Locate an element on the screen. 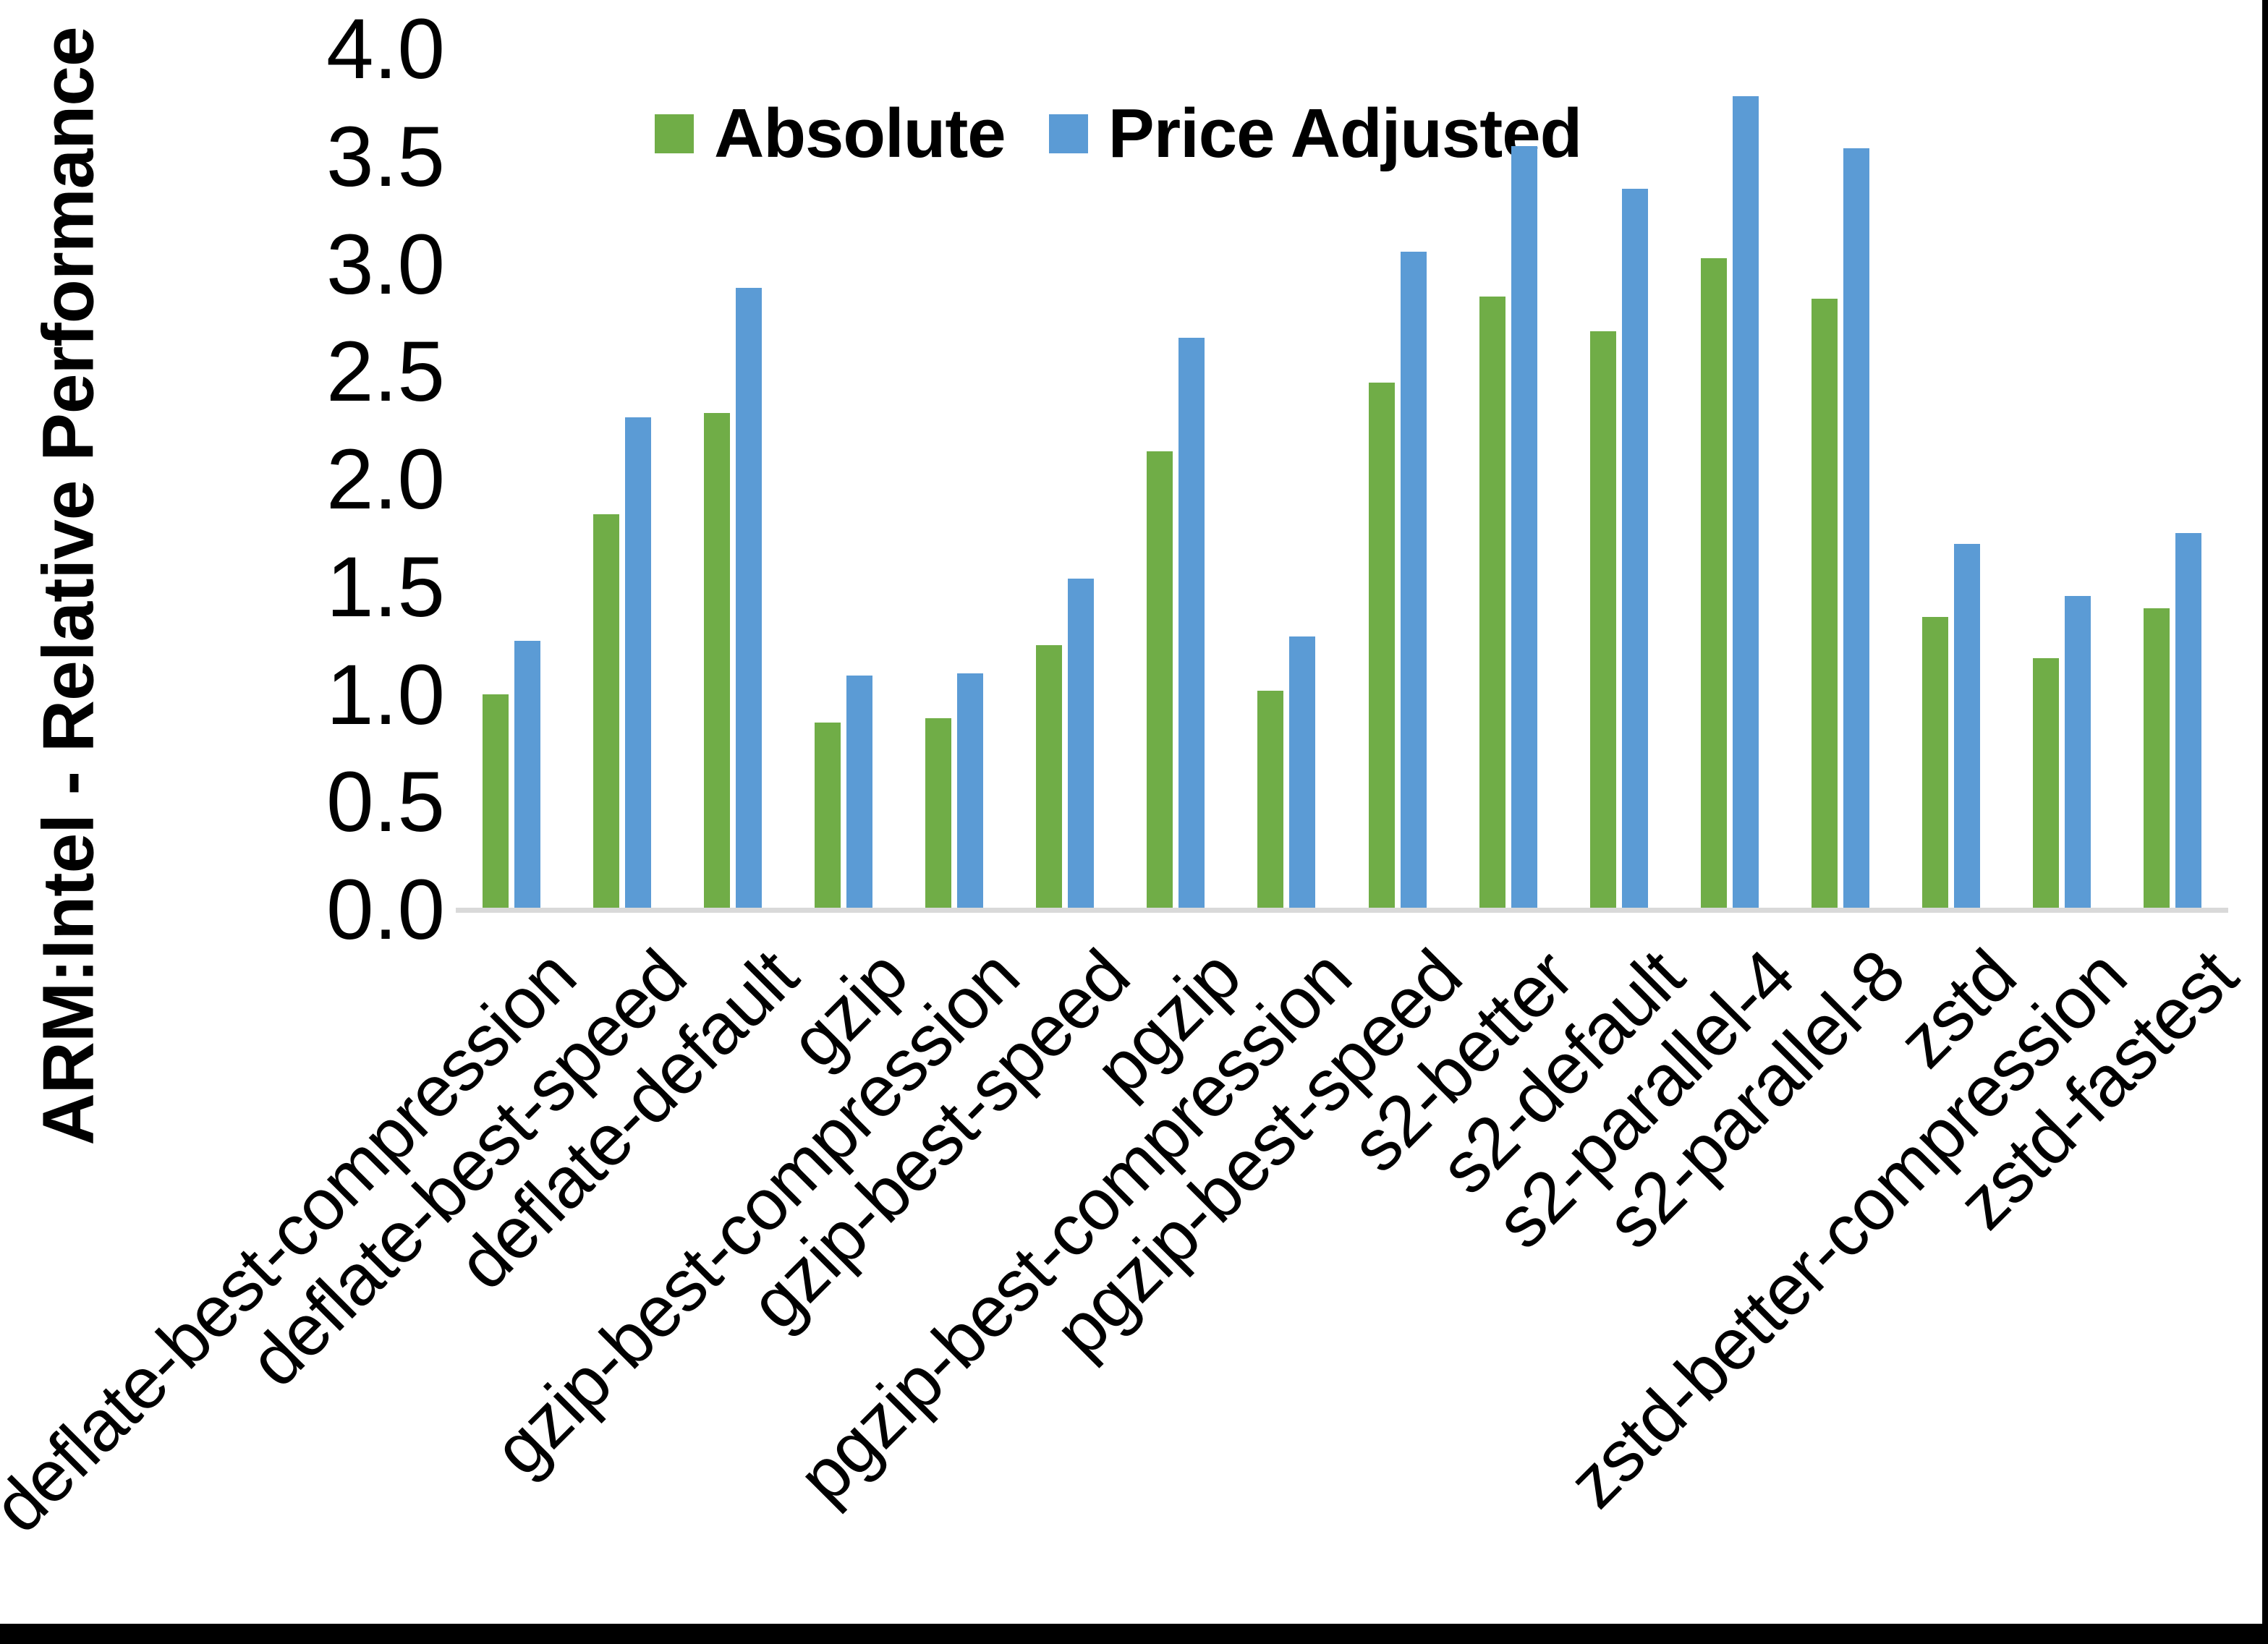 The width and height of the screenshot is (2268, 1644). y-axis-title-container: ARM:Intel - Relative Performance is located at coordinates (68, 586).